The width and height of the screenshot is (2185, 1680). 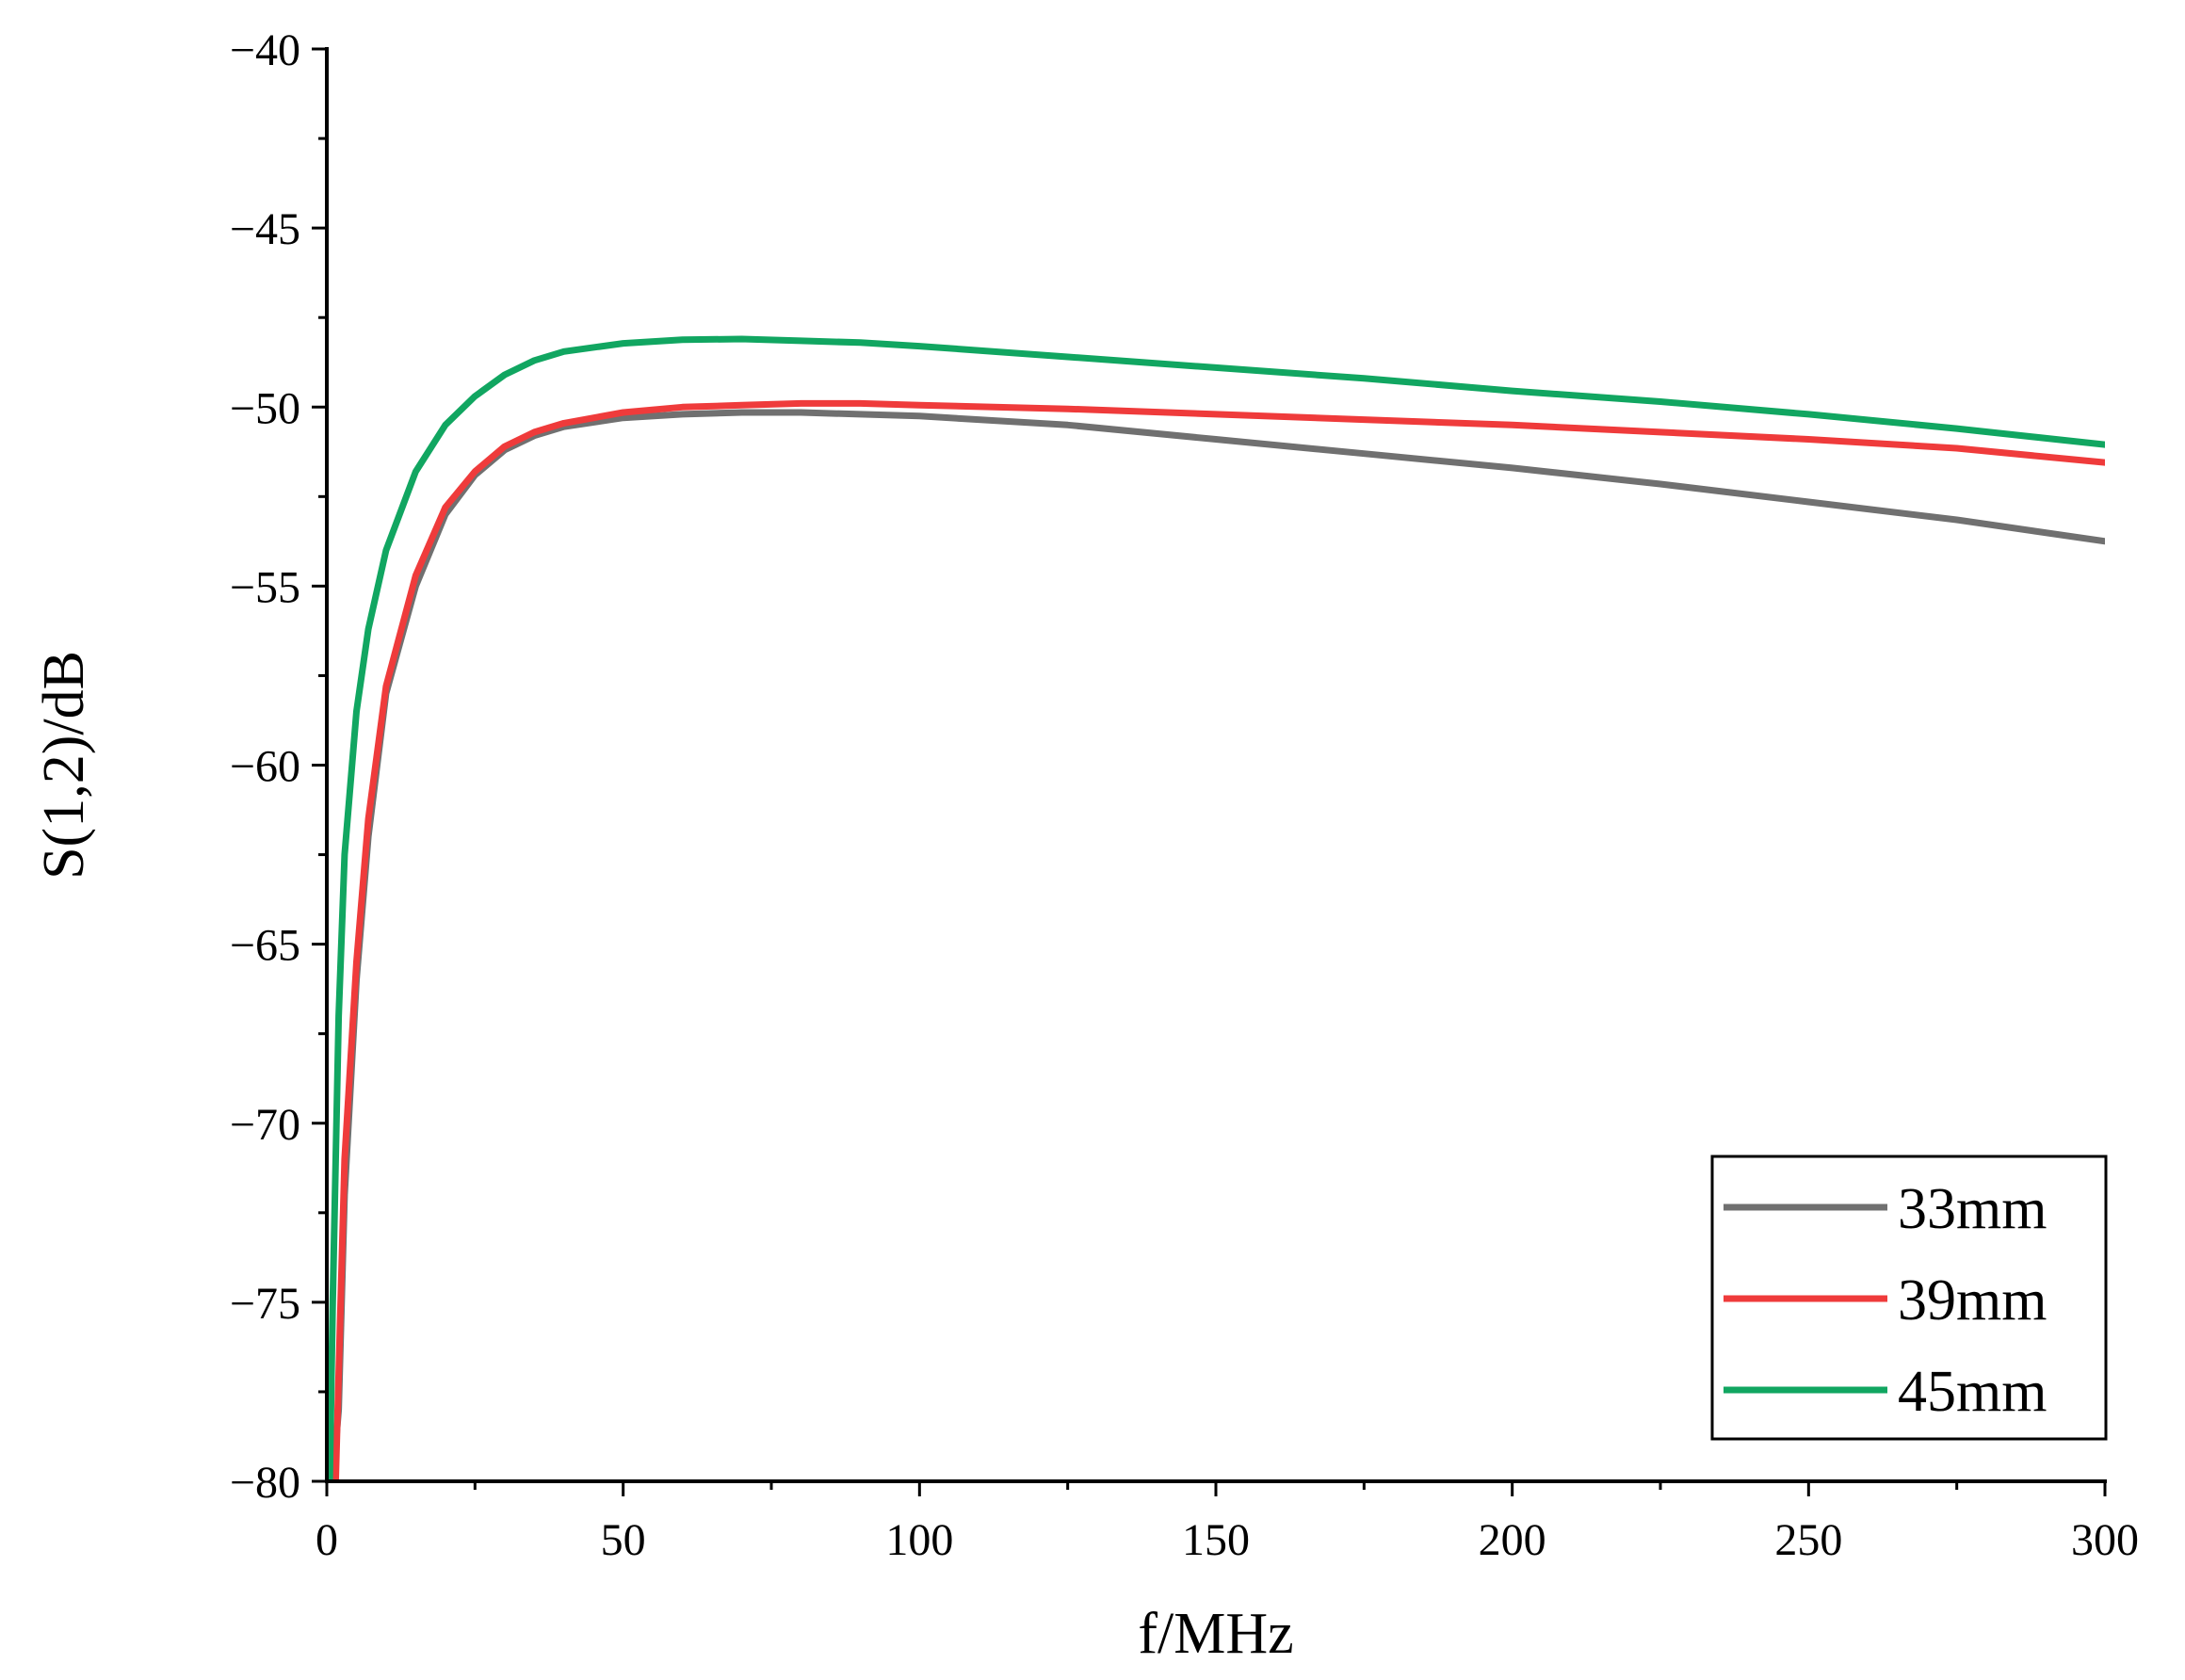 What do you see at coordinates (265, 946) in the screenshot?
I see `y-tick-label: −65` at bounding box center [265, 946].